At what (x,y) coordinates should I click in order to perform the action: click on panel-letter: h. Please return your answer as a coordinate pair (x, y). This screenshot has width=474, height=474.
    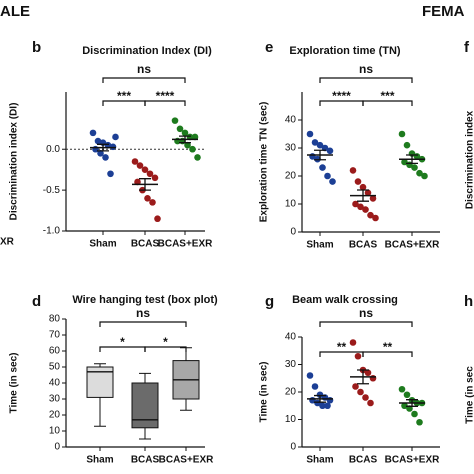
    Looking at the image, I should click on (468, 301).